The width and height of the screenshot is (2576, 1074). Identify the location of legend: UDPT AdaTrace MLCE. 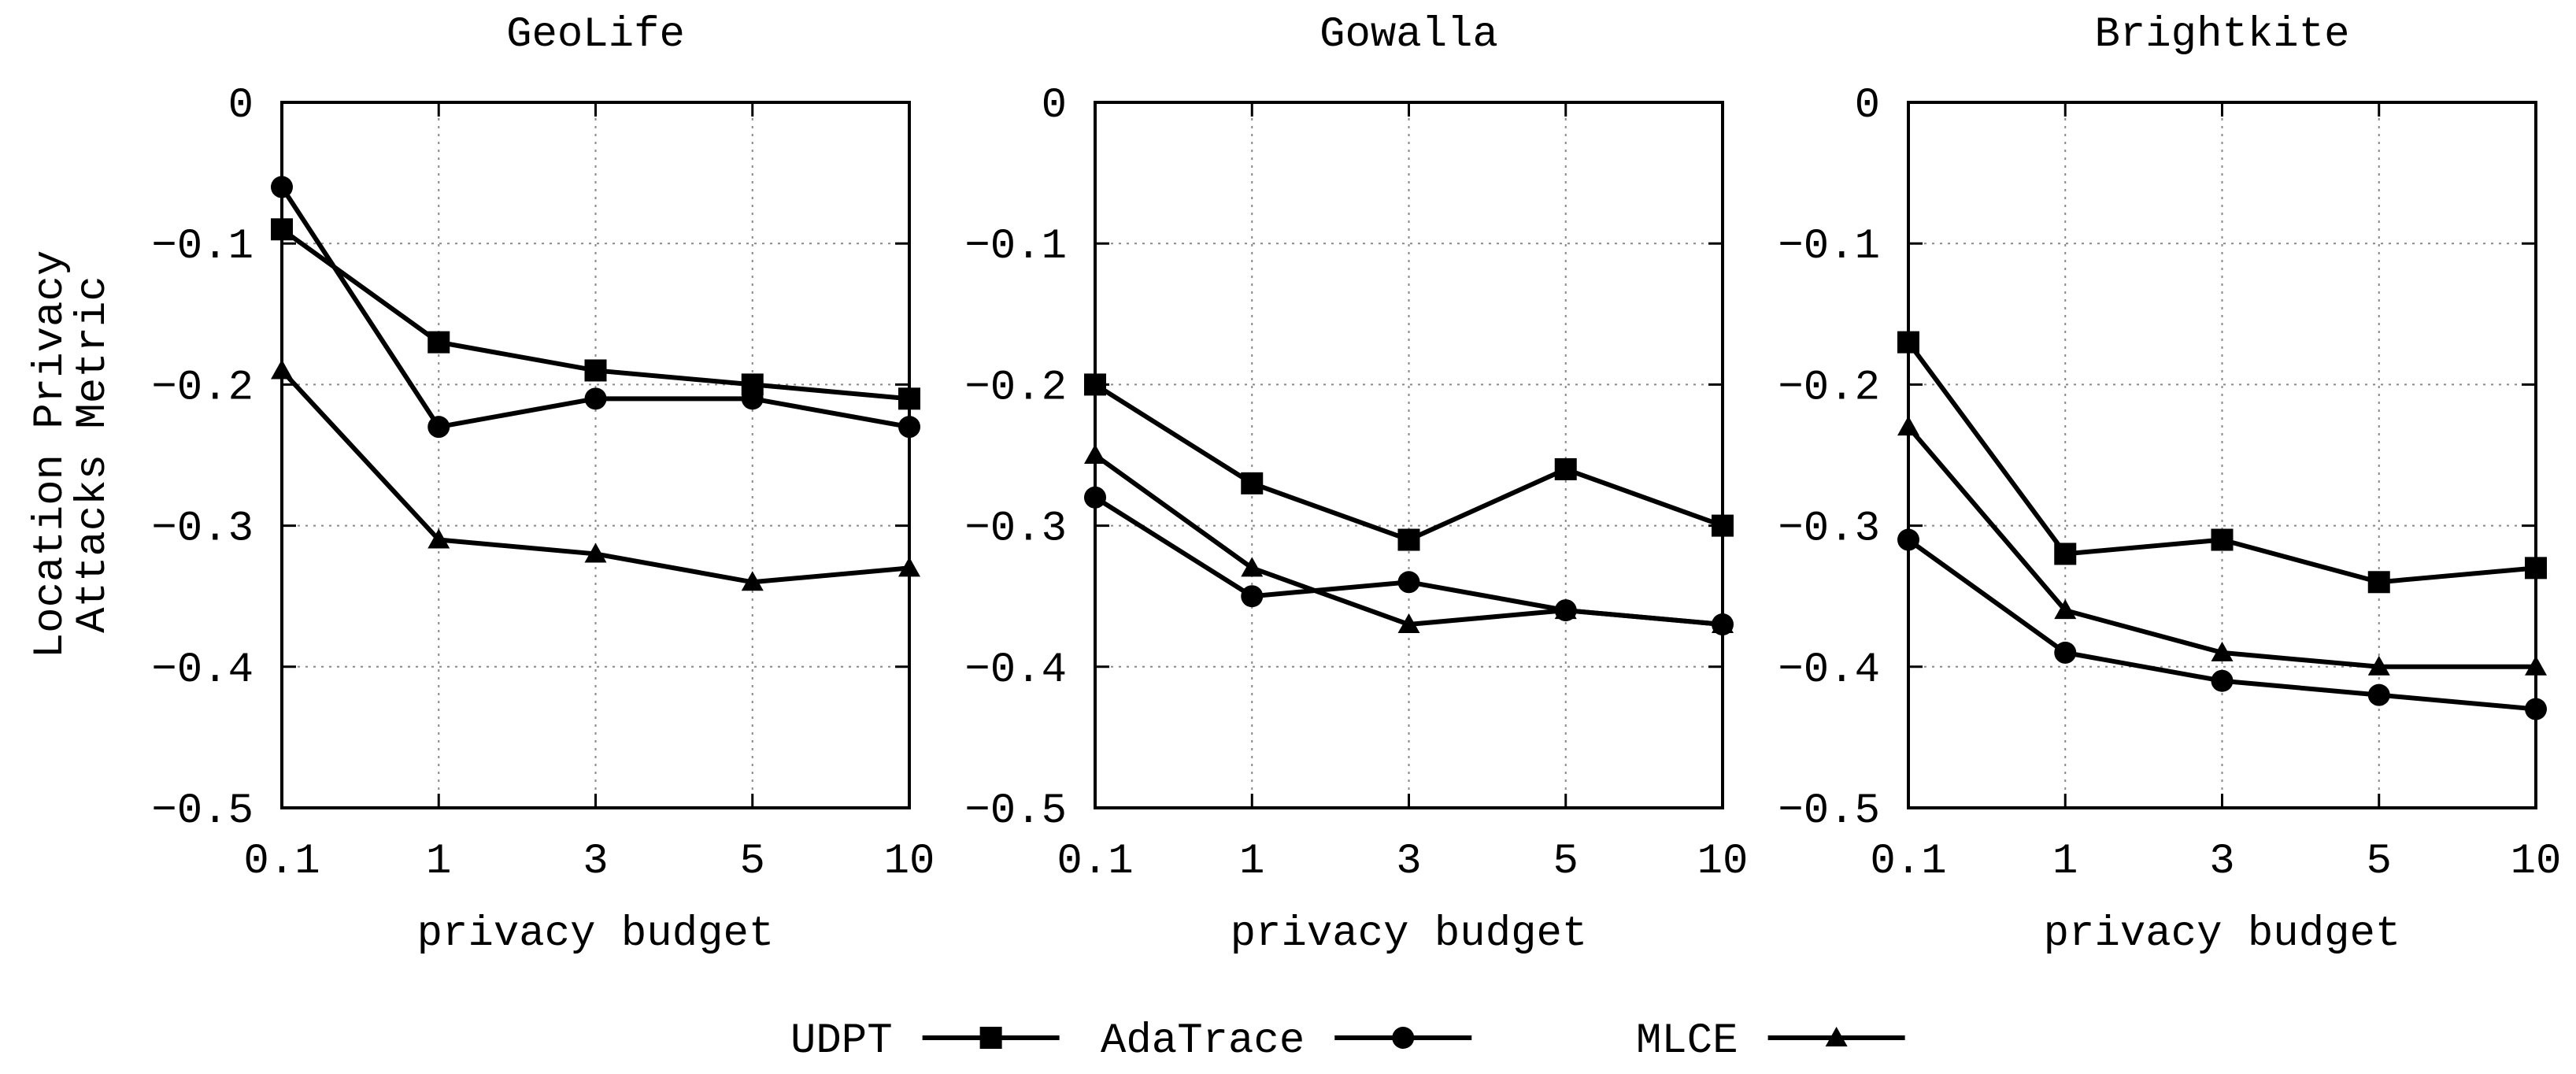
(1347, 1041).